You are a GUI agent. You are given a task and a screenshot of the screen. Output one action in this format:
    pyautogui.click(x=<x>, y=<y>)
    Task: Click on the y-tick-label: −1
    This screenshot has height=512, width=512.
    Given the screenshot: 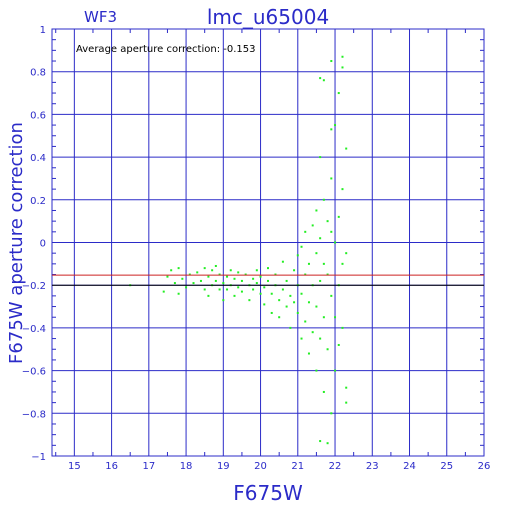 What is the action you would take?
    pyautogui.click(x=38, y=457)
    